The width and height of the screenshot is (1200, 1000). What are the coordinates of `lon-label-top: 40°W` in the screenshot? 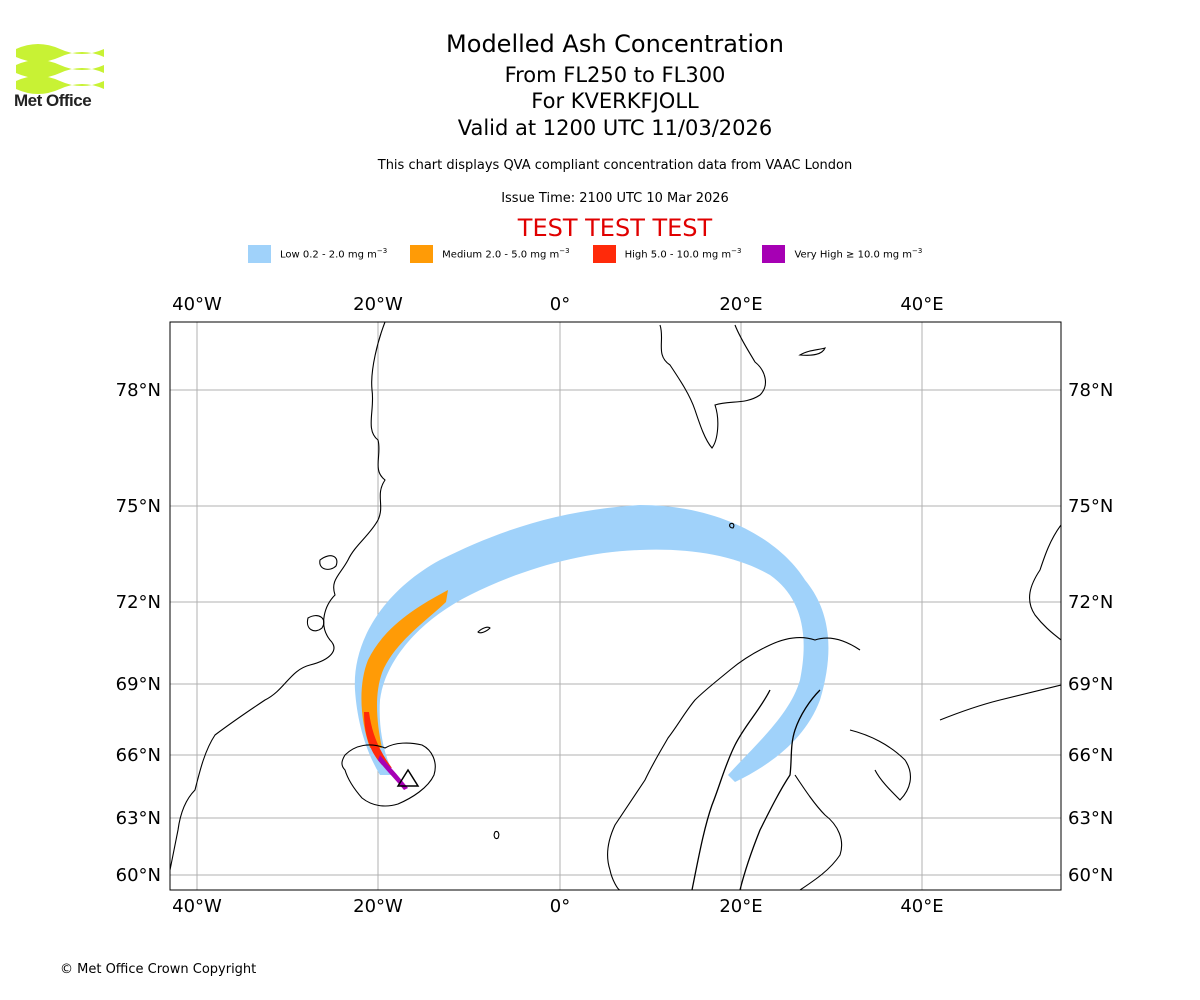 It's located at (197, 304).